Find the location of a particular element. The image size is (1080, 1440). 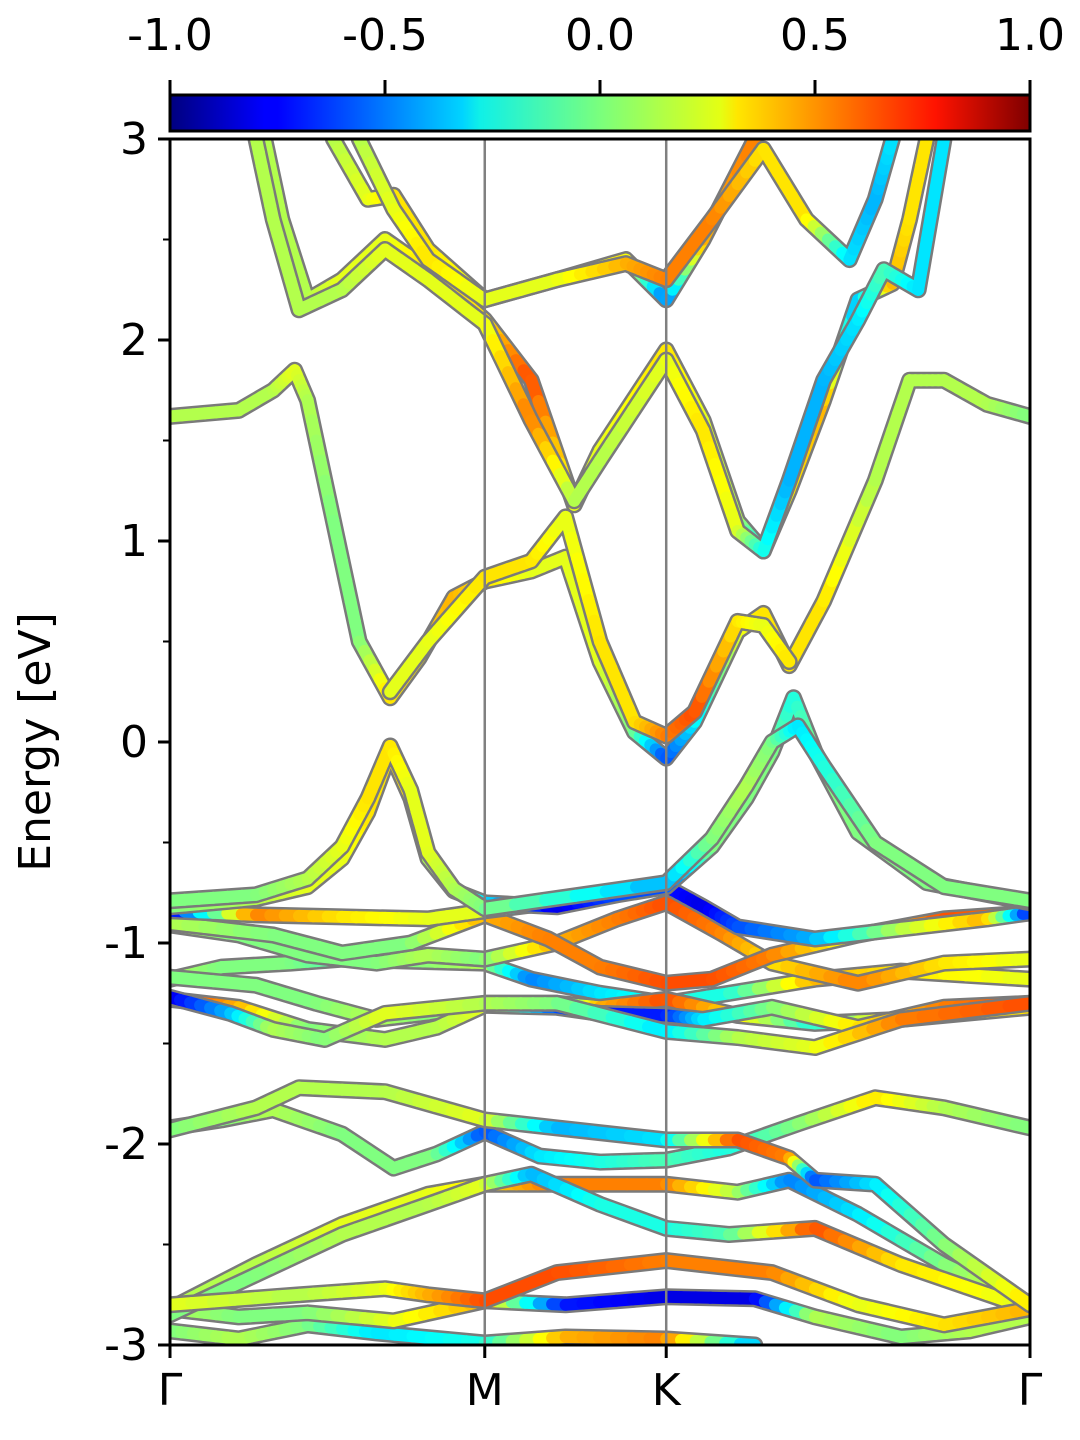

y-tick-label: 0 is located at coordinates (134, 742).